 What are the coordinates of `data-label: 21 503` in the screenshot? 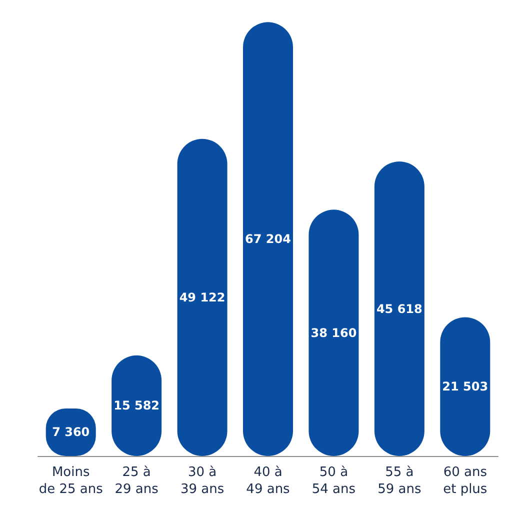 It's located at (465, 387).